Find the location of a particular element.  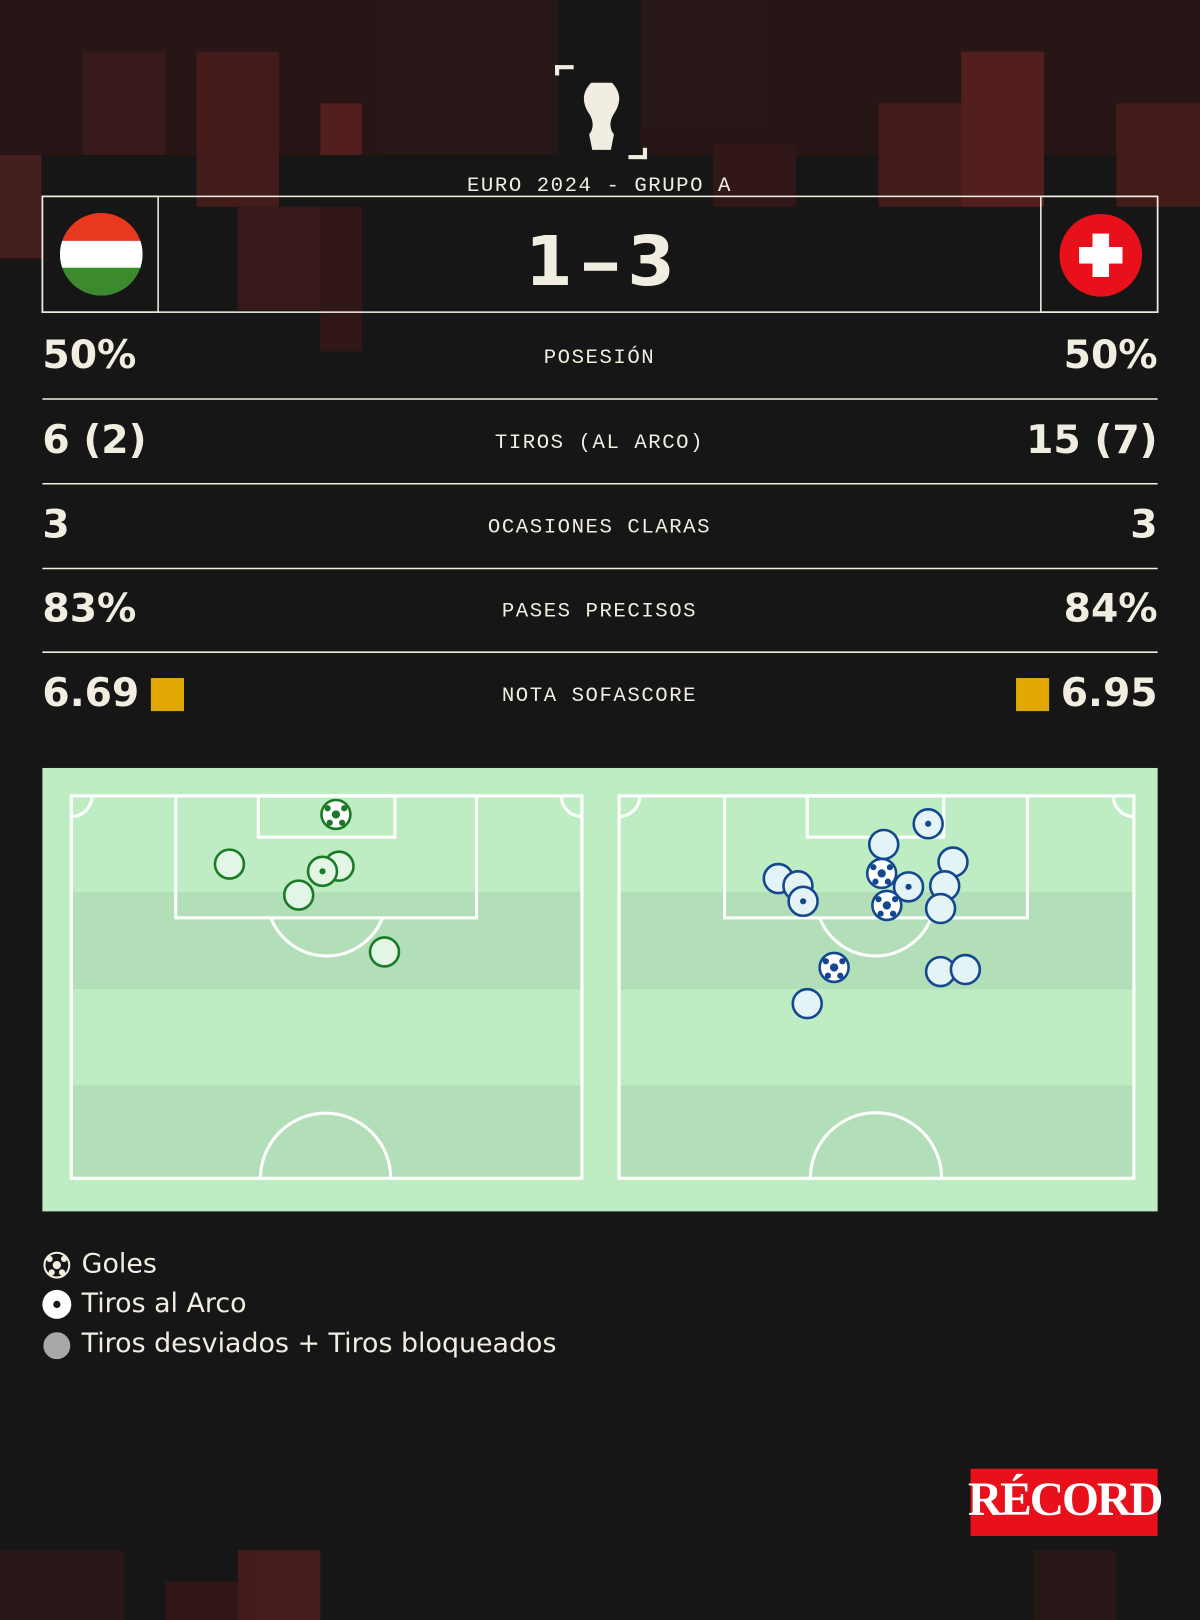

legend-goals: Goles is located at coordinates (119, 1264).